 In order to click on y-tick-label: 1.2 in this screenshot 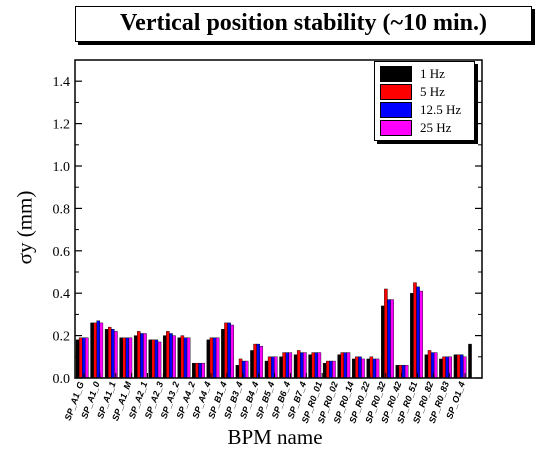, I will do `click(62, 125)`.